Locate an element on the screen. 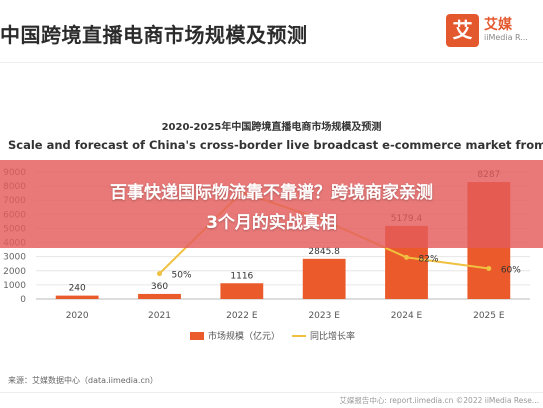  header-divider is located at coordinates (271, 62).